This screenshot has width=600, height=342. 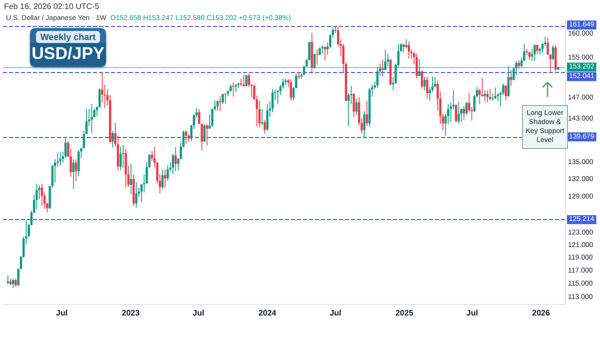 I want to click on x-tick-label: 2024, so click(x=267, y=313).